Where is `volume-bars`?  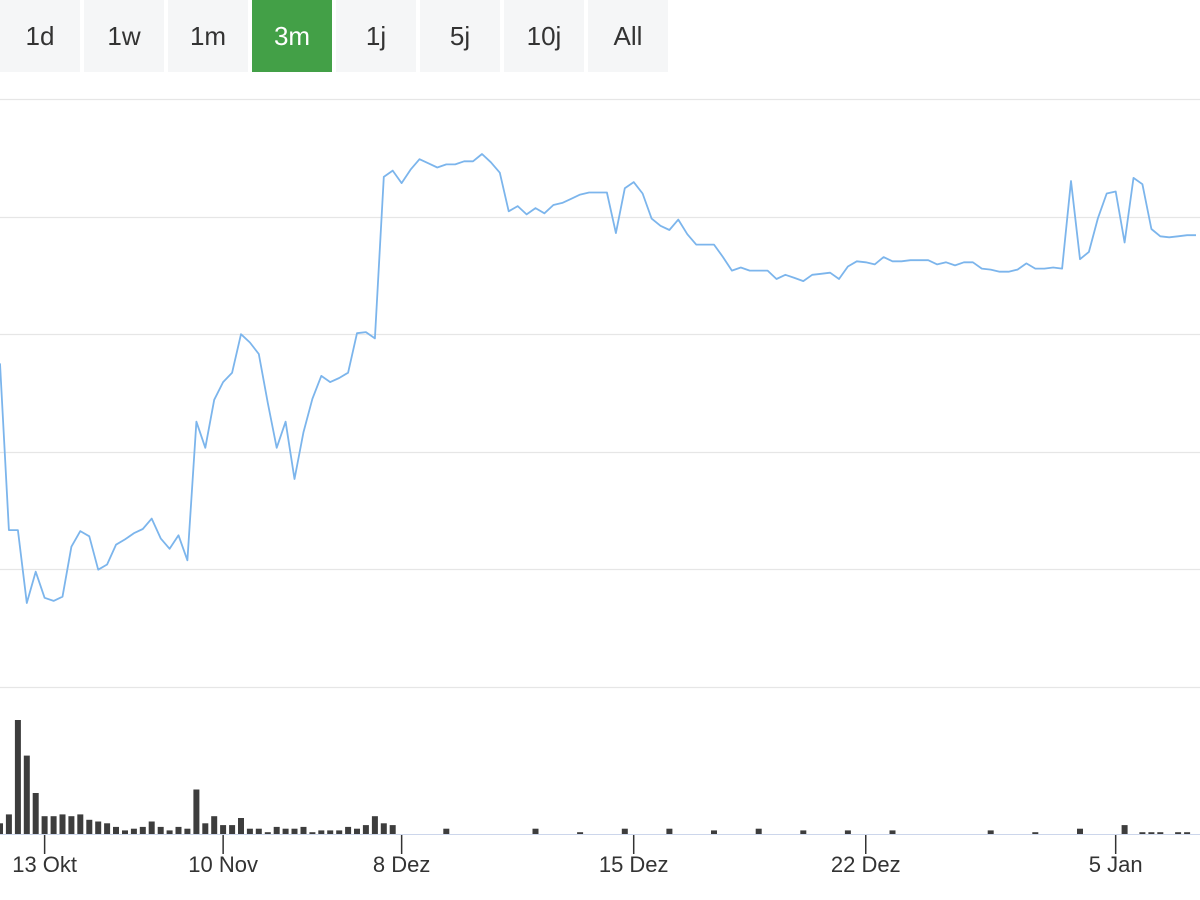
volume-bars is located at coordinates (595, 777).